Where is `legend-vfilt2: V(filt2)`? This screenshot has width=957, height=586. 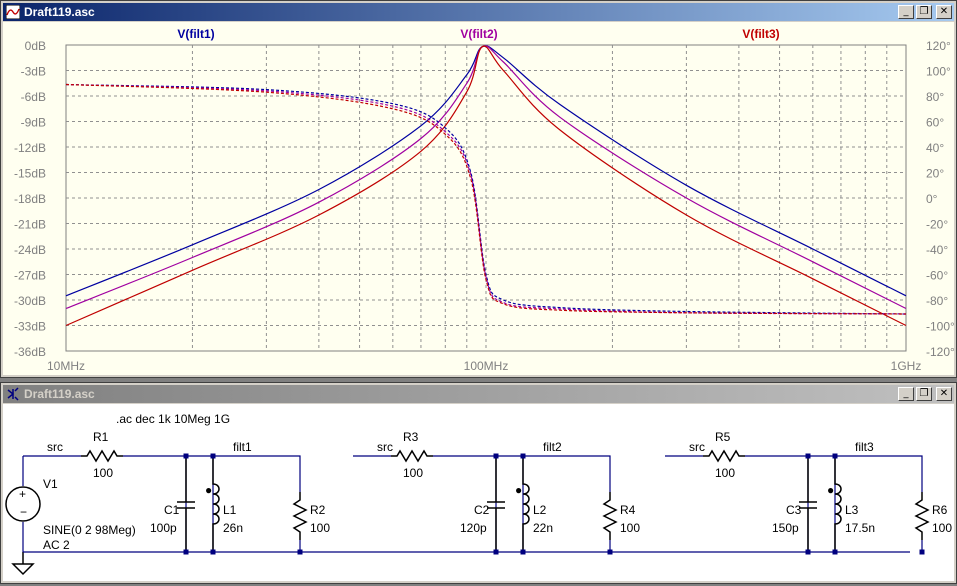
legend-vfilt2: V(filt2) is located at coordinates (478, 34).